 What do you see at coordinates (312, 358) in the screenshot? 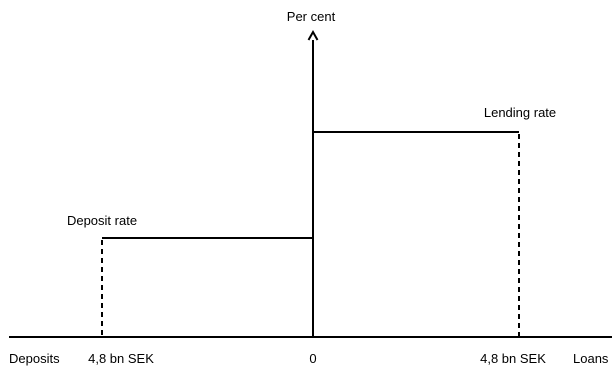
I see `x-axis-origin-label: 0` at bounding box center [312, 358].